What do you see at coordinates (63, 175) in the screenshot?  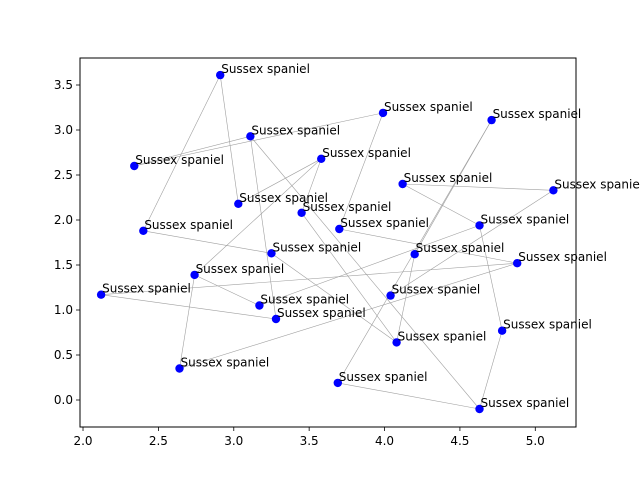 I see `y-tick-label: 2.5` at bounding box center [63, 175].